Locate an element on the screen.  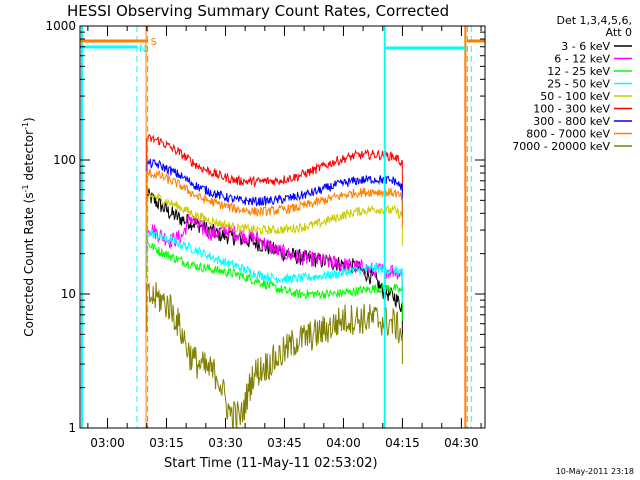
y-tick-label-3: 1000 is located at coordinates (60, 26).